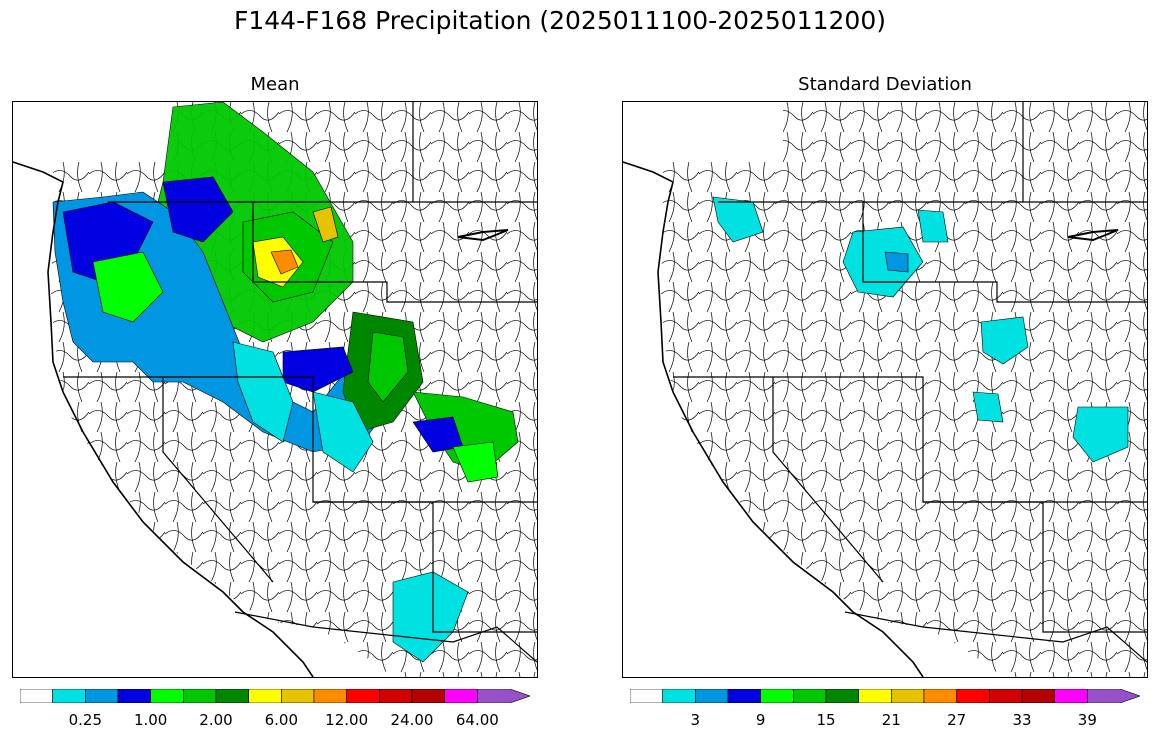 The height and width of the screenshot is (741, 1159). Describe the element at coordinates (216, 720) in the screenshot. I see `mean-colorbar-tick-label: 2.00` at that location.